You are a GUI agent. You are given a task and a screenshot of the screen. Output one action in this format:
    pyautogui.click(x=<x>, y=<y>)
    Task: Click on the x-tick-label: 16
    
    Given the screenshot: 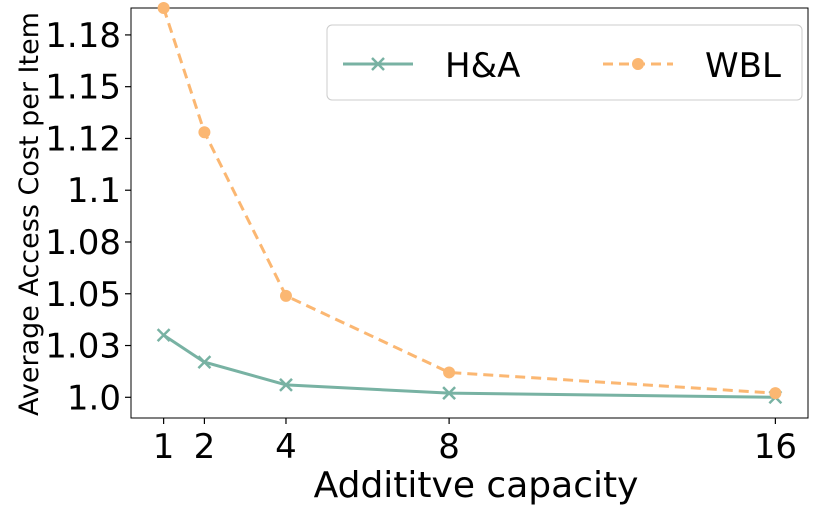 What is the action you would take?
    pyautogui.click(x=775, y=447)
    